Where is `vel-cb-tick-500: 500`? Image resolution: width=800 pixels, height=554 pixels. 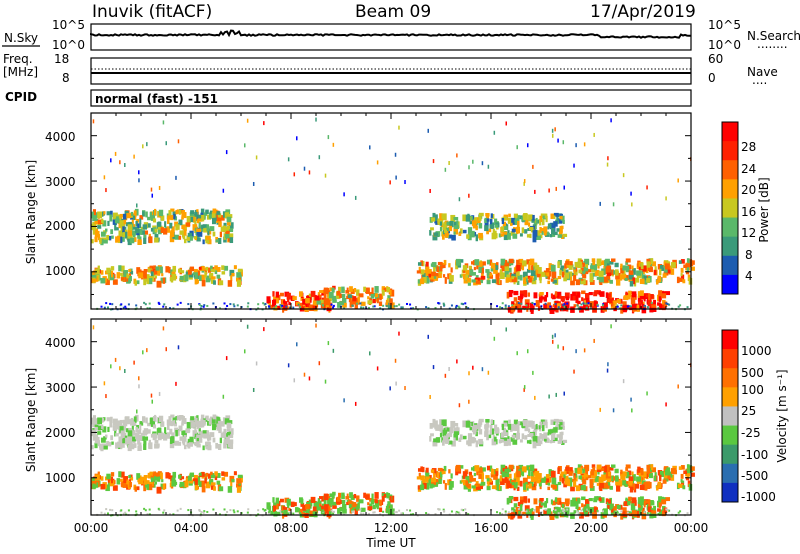
vel-cb-tick-500: 500 is located at coordinates (752, 373).